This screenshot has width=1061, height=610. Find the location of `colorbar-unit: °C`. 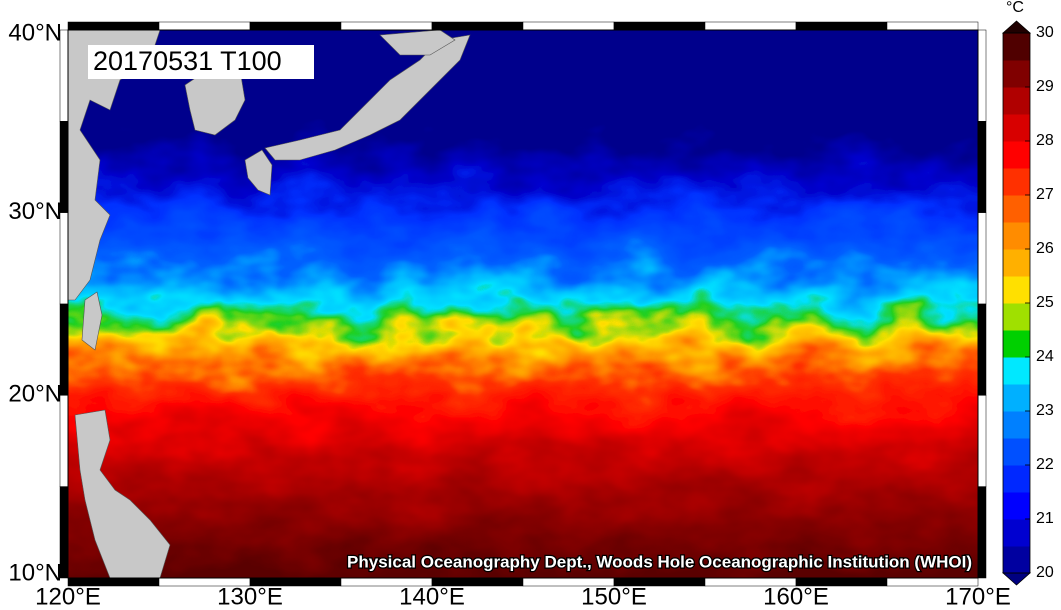

colorbar-unit: °C is located at coordinates (1015, 8).